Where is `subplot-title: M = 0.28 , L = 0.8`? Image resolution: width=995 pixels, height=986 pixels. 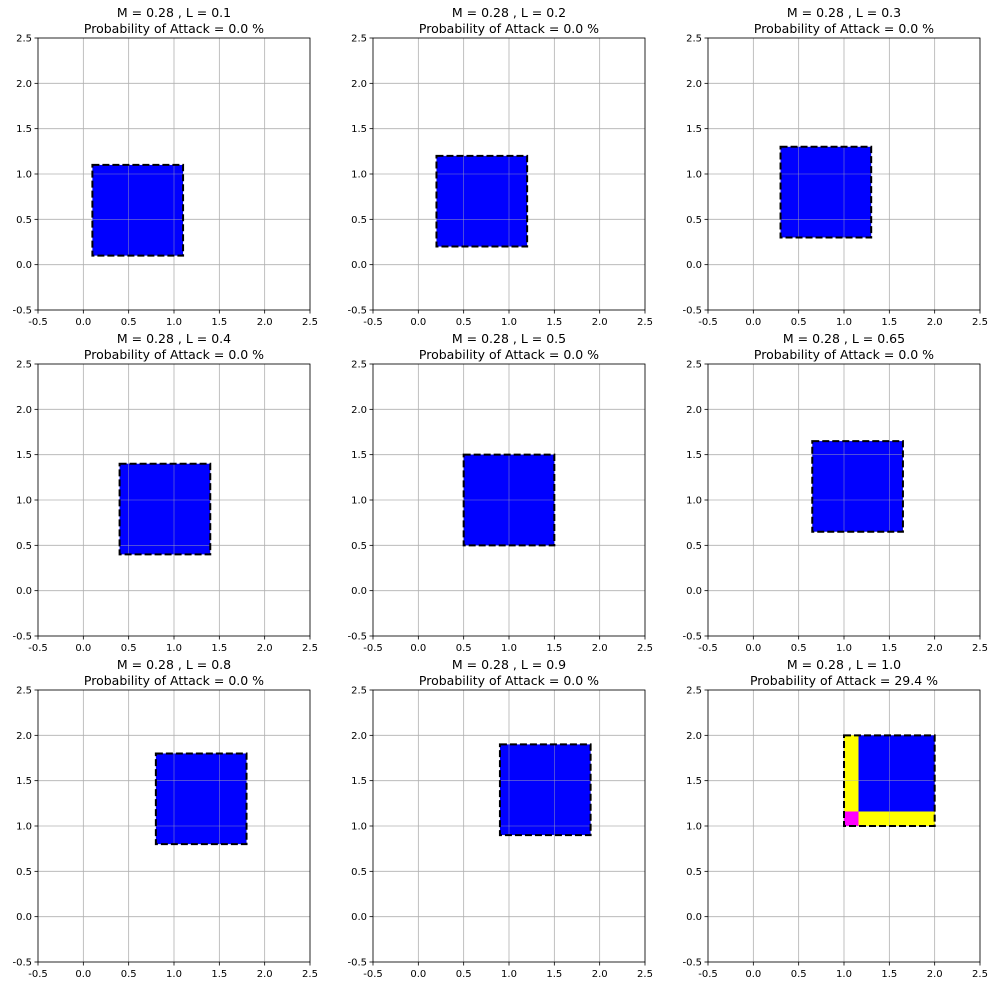 subplot-title: M = 0.28 , L = 0.8 is located at coordinates (174, 664).